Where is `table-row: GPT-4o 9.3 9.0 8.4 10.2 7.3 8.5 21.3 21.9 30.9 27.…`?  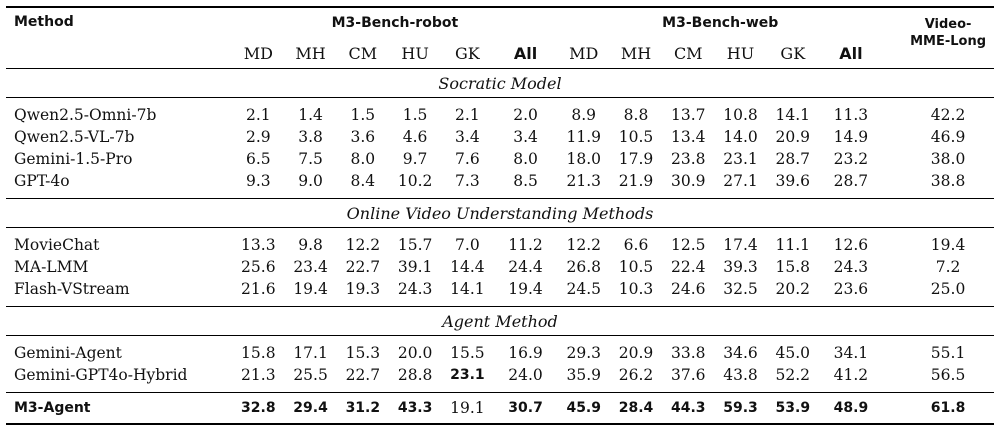 table-row: GPT-4o 9.3 9.0 8.4 10.2 7.3 8.5 21.3 21.9 30.9 27.… is located at coordinates (500, 181).